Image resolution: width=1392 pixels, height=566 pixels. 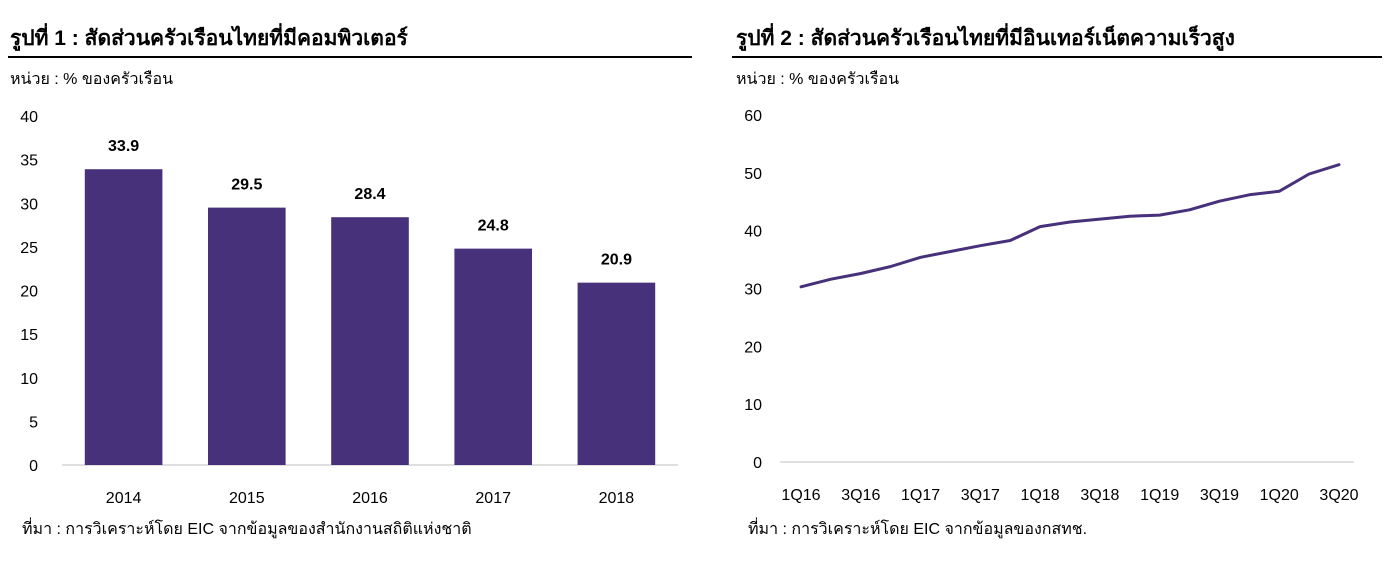 What do you see at coordinates (1099, 495) in the screenshot?
I see `x-tick-label: 3Q18` at bounding box center [1099, 495].